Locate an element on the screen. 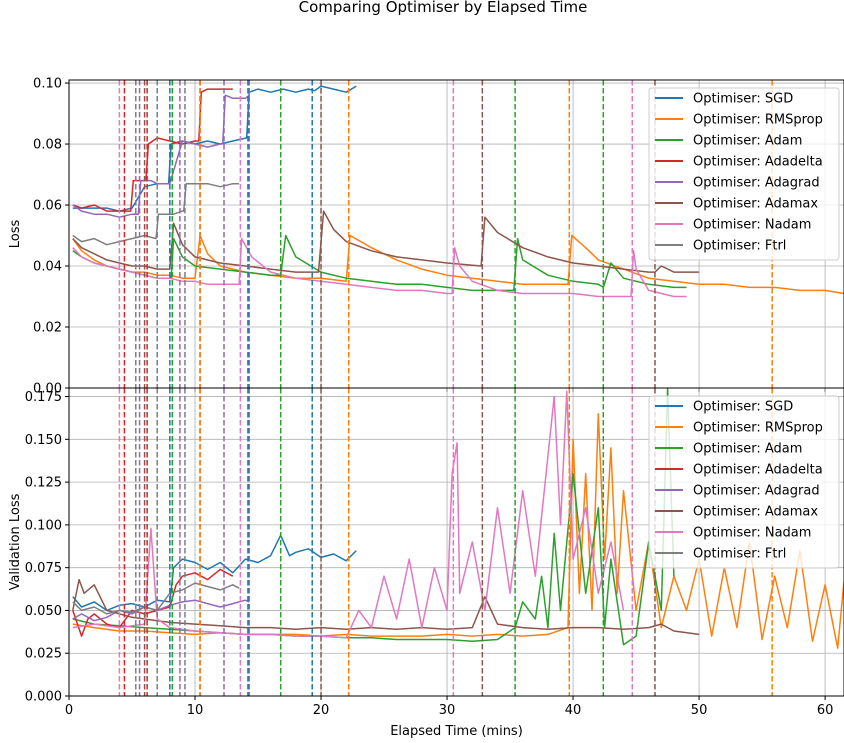 The image size is (844, 743). figure-title: Comparing Optimiser by Elapsed Time is located at coordinates (443, 8).